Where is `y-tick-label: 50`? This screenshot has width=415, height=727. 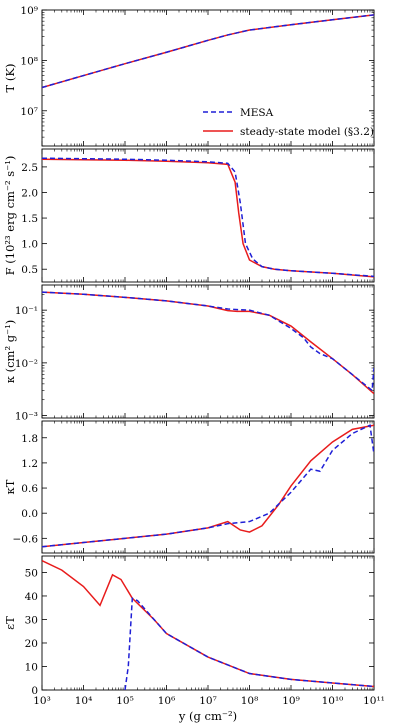
y-tick-label: 50 is located at coordinates (31, 573).